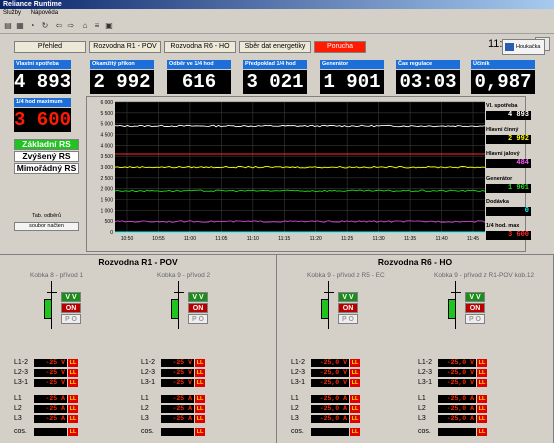  What do you see at coordinates (59, 25) in the screenshot?
I see `back-arrow-icon: ⇦` at bounding box center [59, 25].